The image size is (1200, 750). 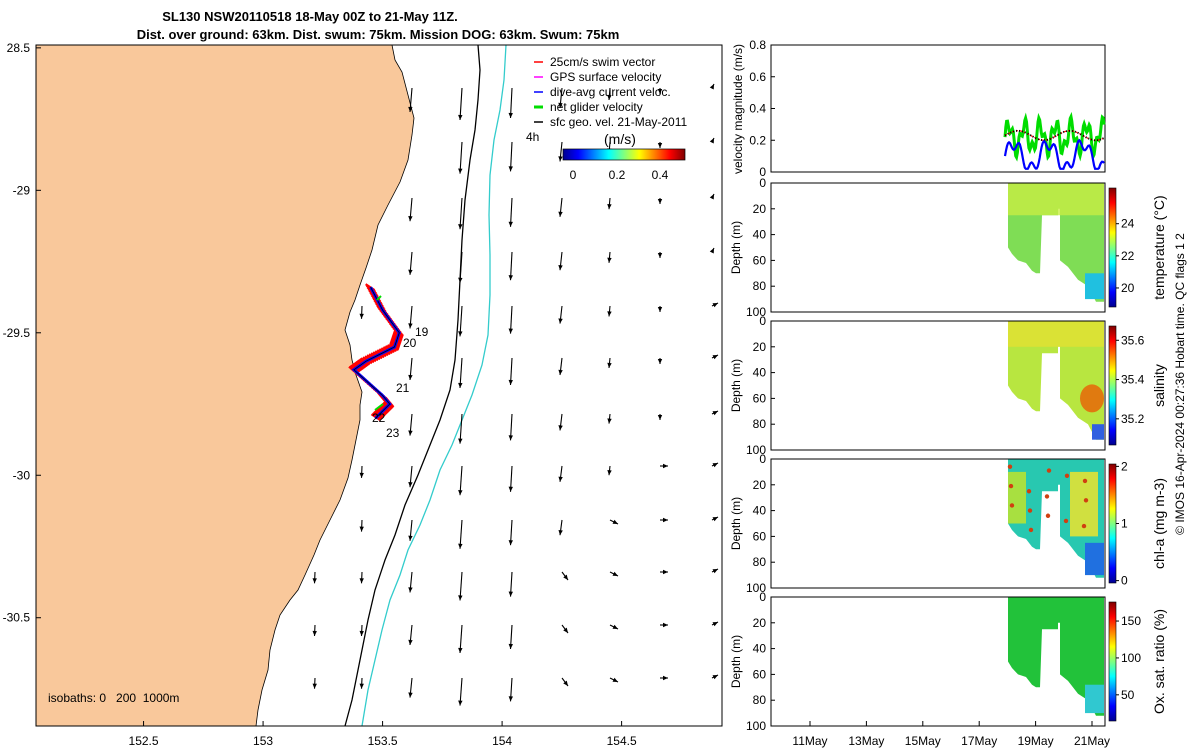 I want to click on velocity-tick-label: 0.6, so click(x=757, y=77).